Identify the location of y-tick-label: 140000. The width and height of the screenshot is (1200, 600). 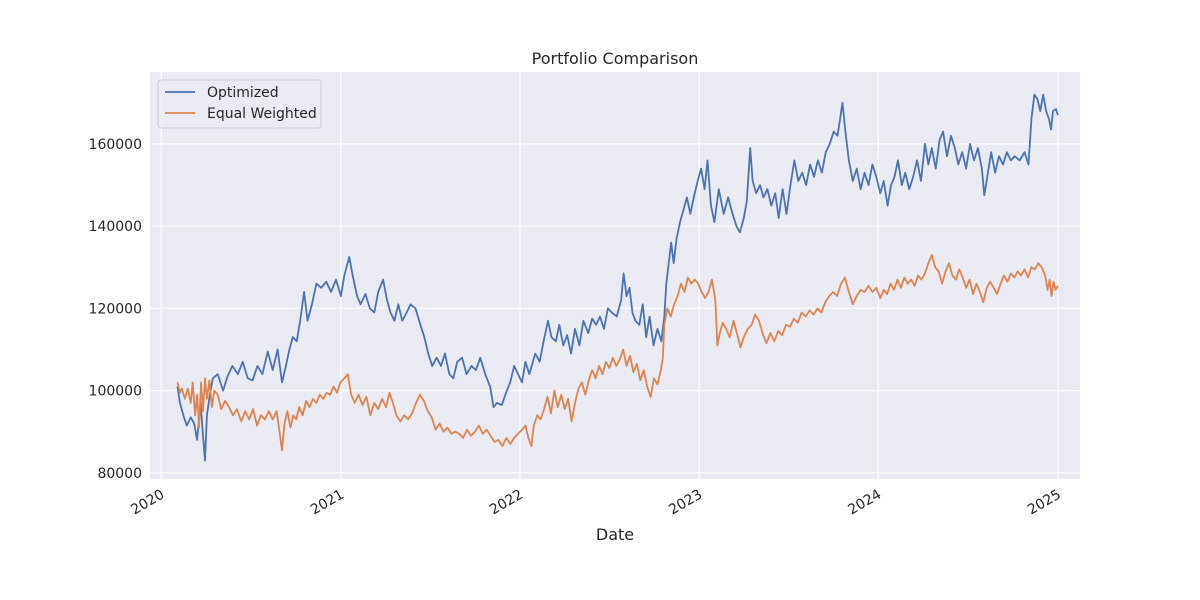
(115, 227).